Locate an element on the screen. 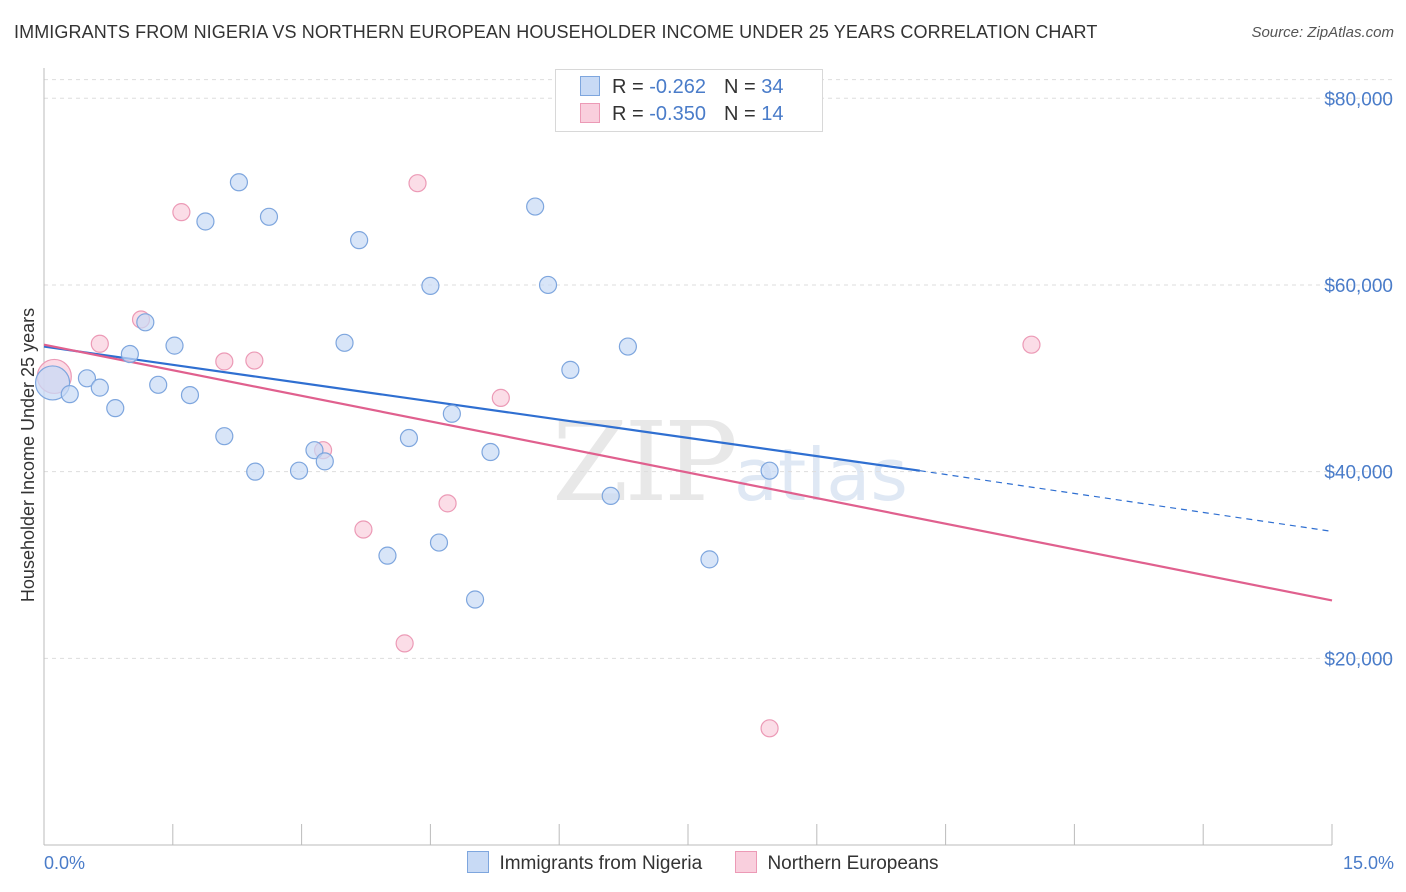 This screenshot has height=892, width=1406. legend-row-northern: R = -0.350 N = 14 is located at coordinates (681, 115).